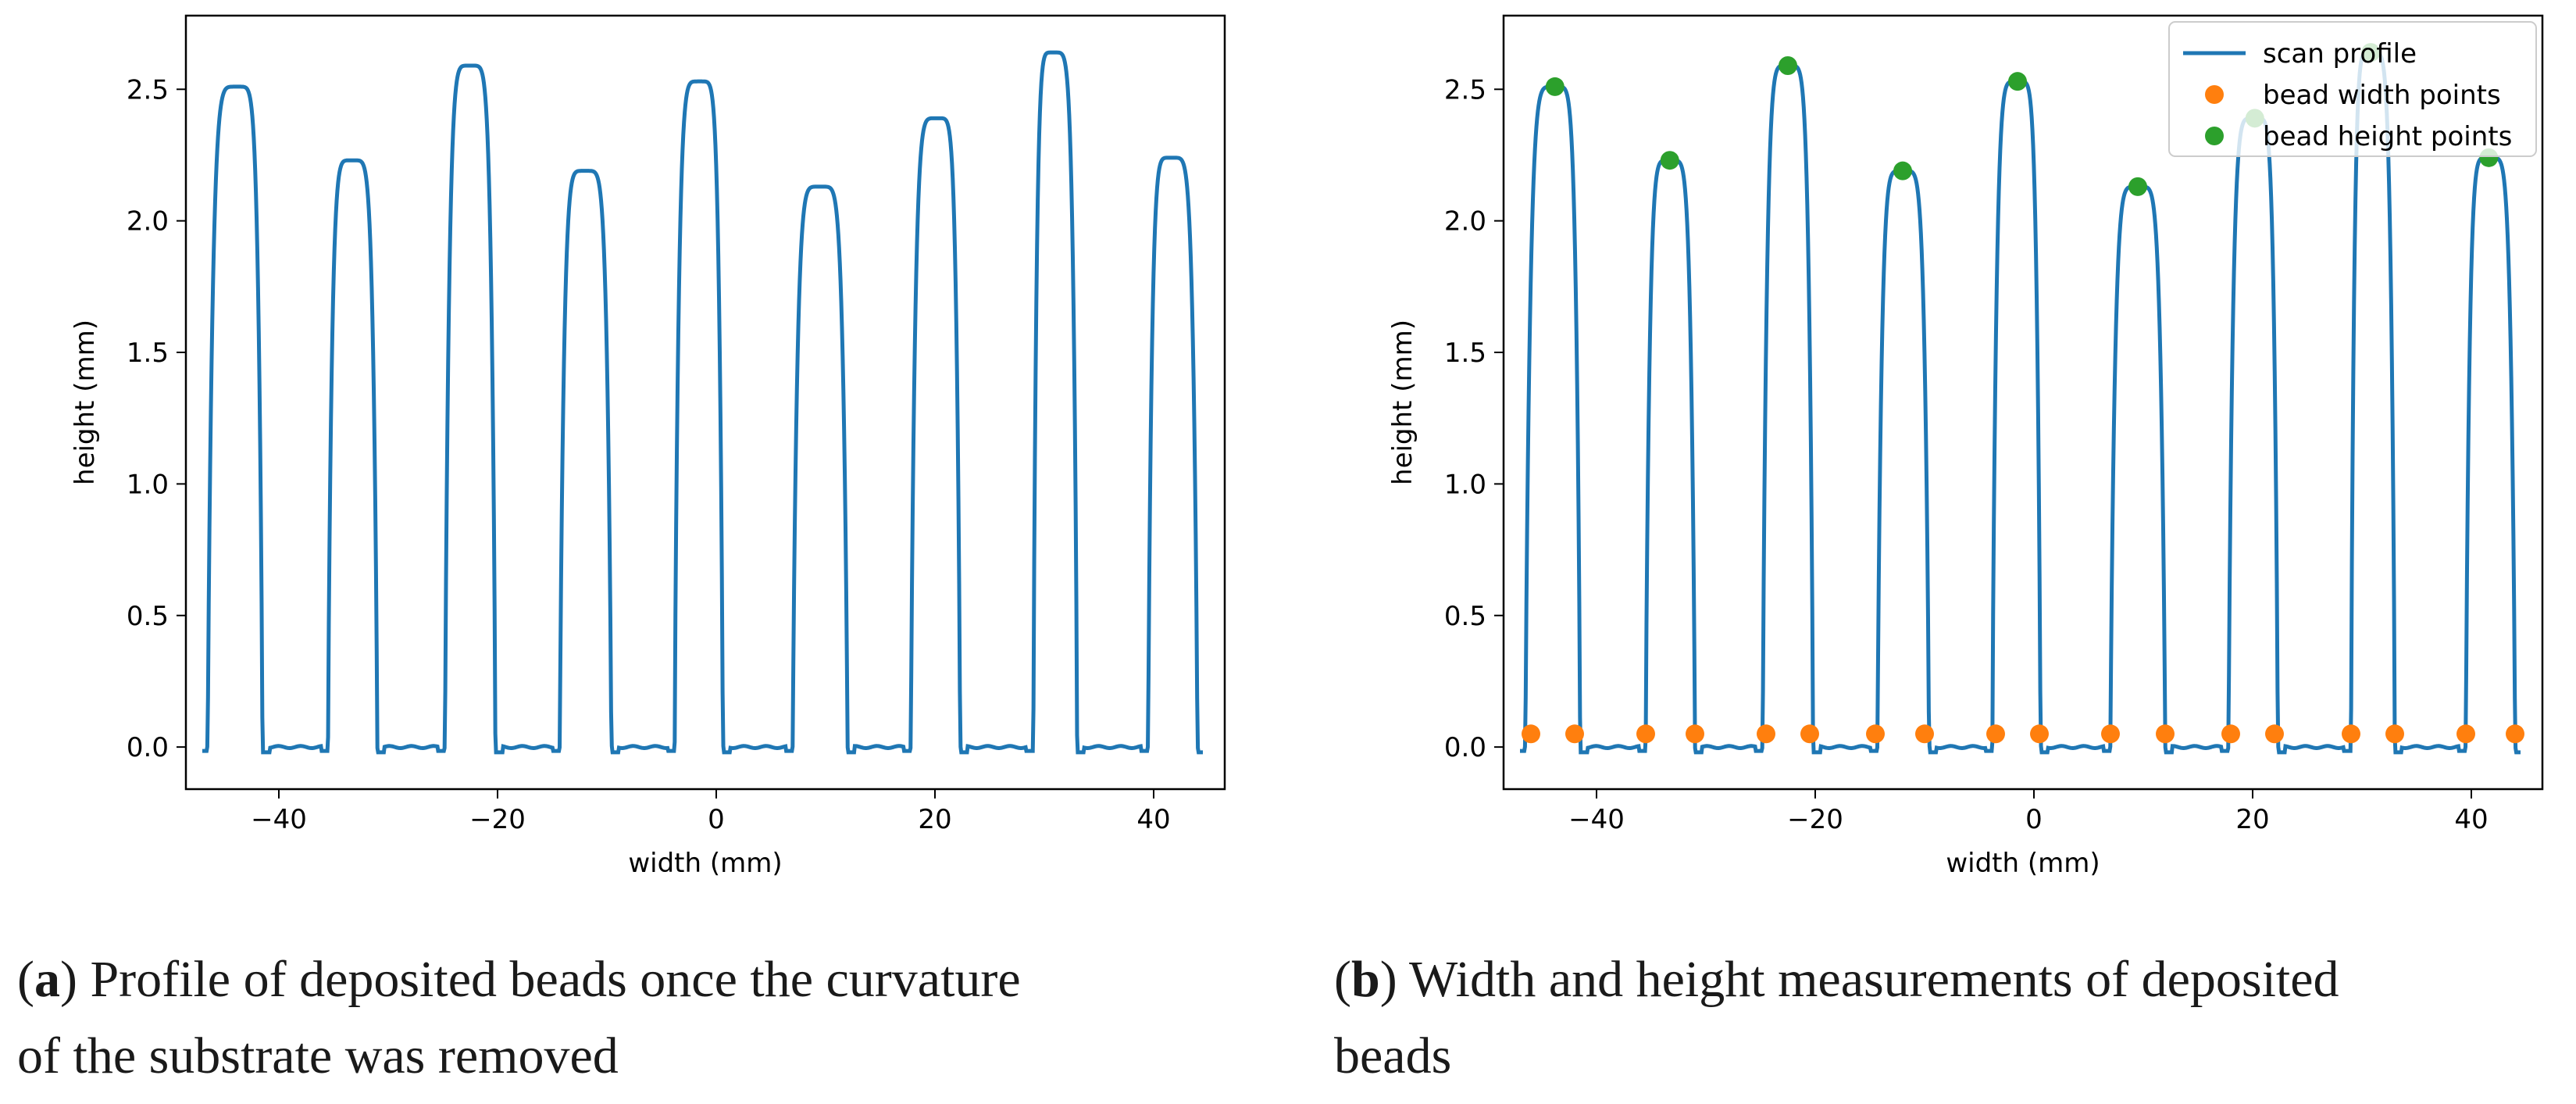 The image size is (2576, 1104). What do you see at coordinates (148, 617) in the screenshot?
I see `panel-a-ytick-label: 0.5` at bounding box center [148, 617].